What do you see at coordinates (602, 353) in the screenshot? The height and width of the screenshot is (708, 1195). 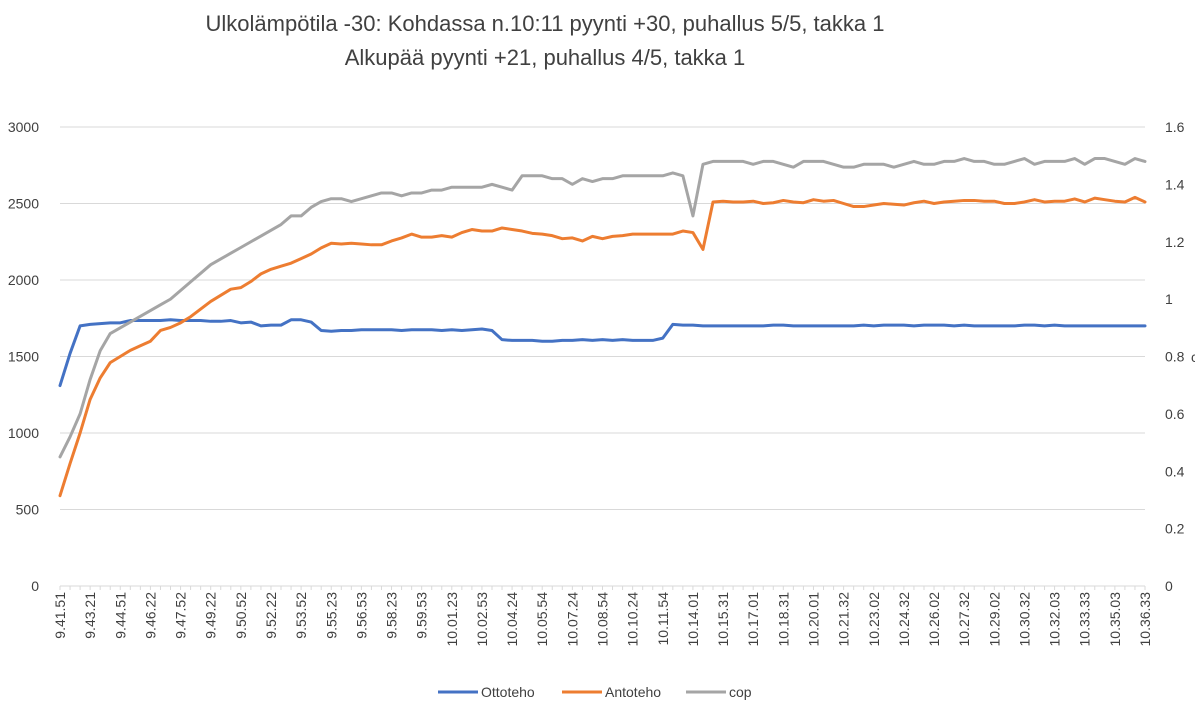 I see `series-line-ottoteho` at bounding box center [602, 353].